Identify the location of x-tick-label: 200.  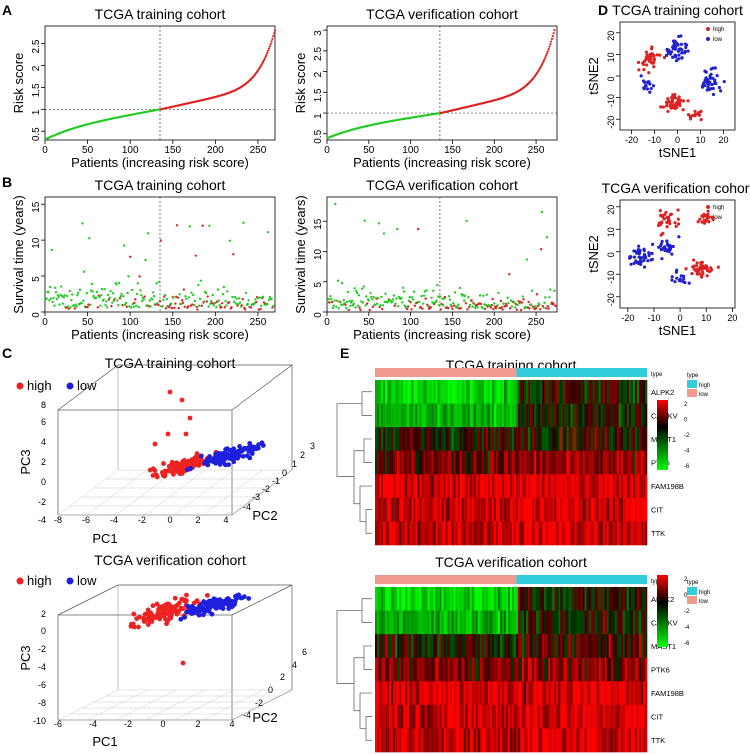
(215, 150).